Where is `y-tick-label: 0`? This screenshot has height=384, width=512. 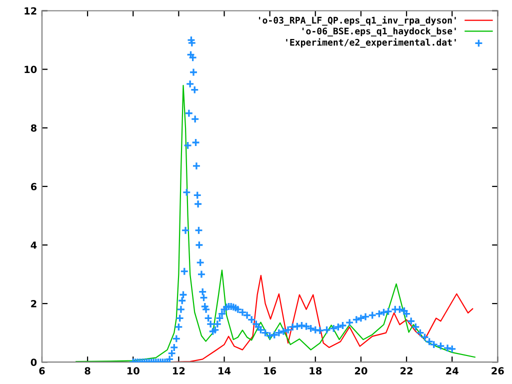
y-tick-label: 0 is located at coordinates (33, 362).